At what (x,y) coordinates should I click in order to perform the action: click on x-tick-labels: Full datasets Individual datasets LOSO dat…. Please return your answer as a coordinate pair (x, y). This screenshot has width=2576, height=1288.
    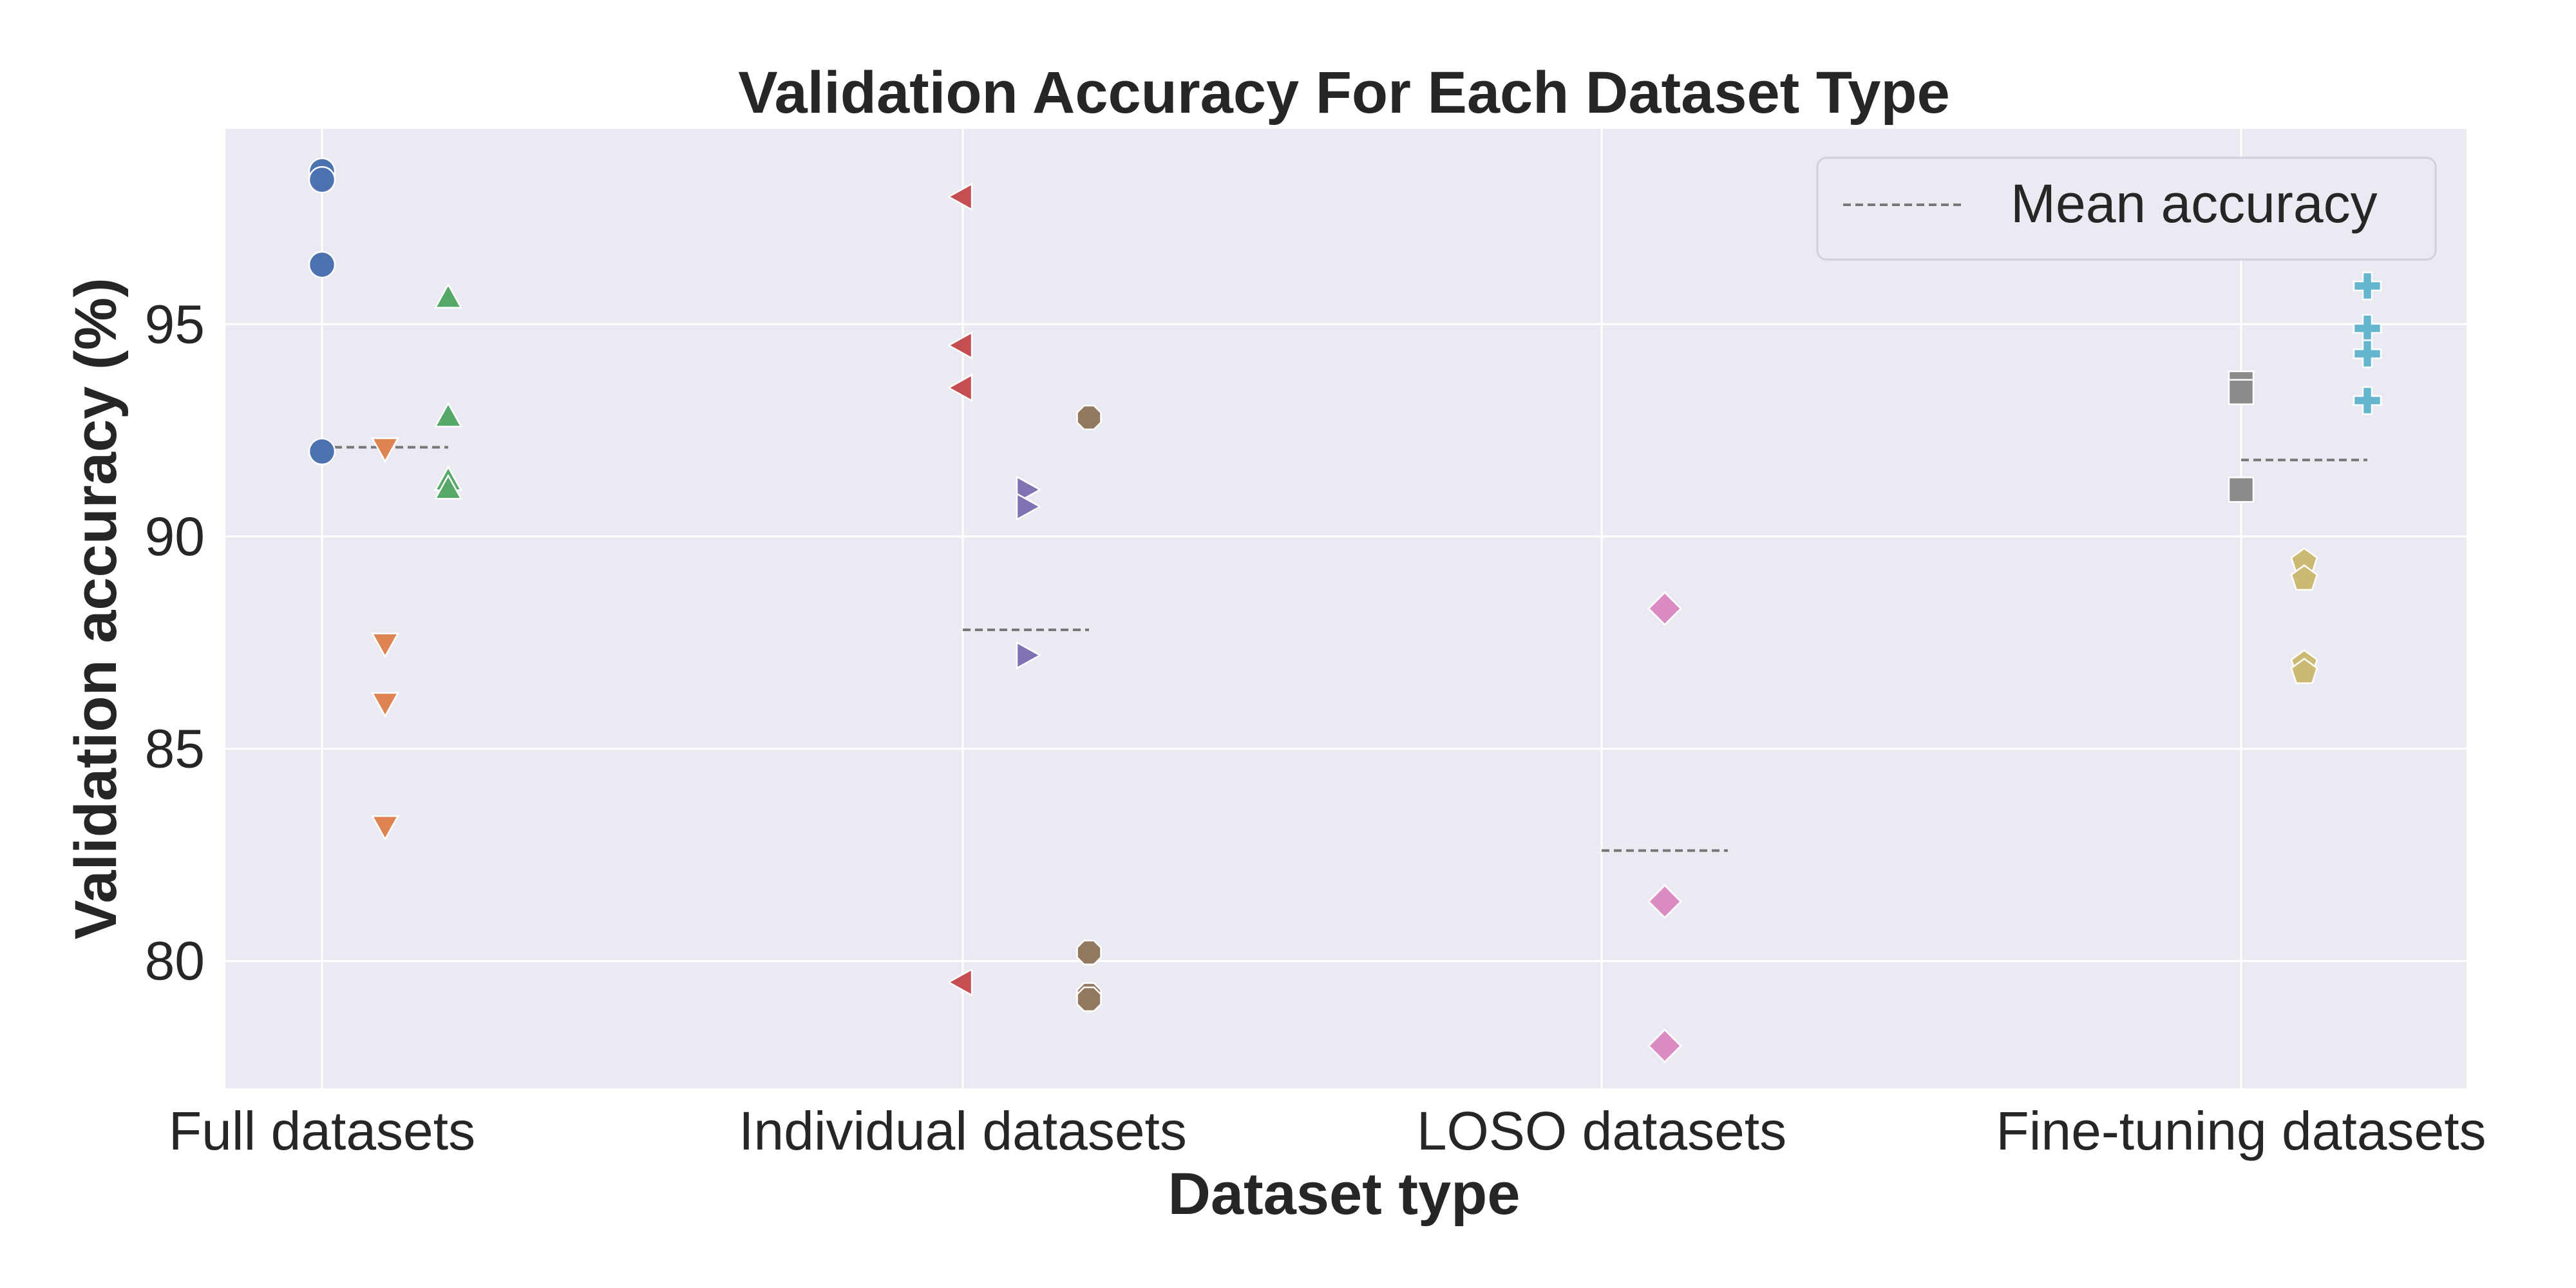
    Looking at the image, I should click on (1327, 1131).